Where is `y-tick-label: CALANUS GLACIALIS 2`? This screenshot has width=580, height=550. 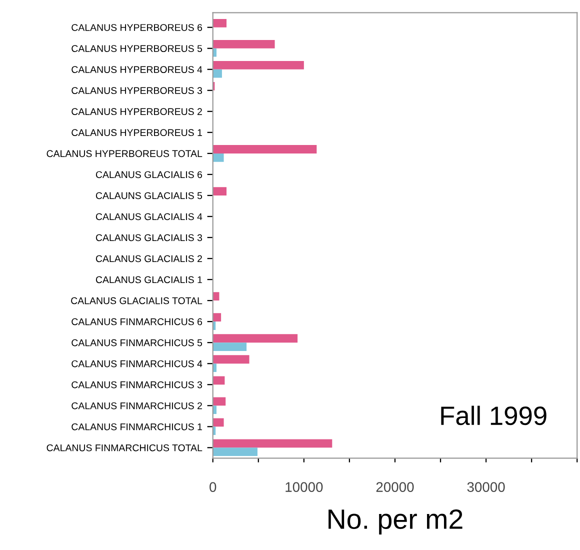 y-tick-label: CALANUS GLACIALIS 2 is located at coordinates (149, 258).